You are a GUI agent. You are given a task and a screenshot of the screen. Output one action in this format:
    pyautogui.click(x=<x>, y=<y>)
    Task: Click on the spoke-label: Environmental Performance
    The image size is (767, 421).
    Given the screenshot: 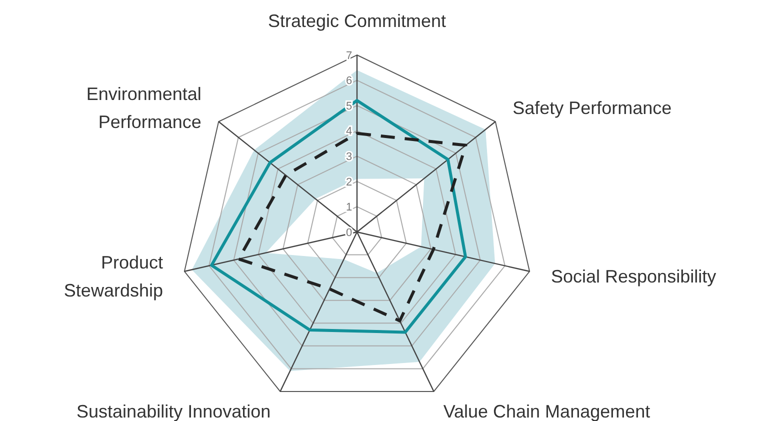 What is the action you would take?
    pyautogui.click(x=144, y=108)
    